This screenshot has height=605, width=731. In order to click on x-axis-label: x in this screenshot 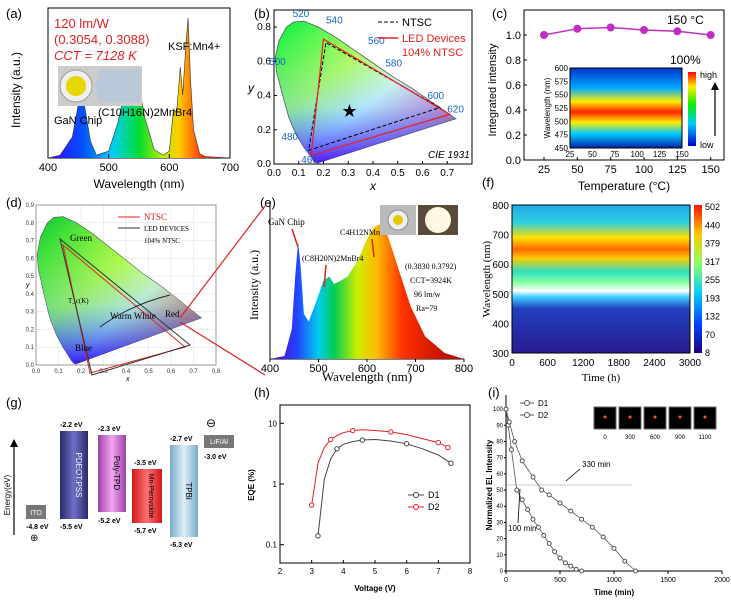, I will do `click(127, 379)`.